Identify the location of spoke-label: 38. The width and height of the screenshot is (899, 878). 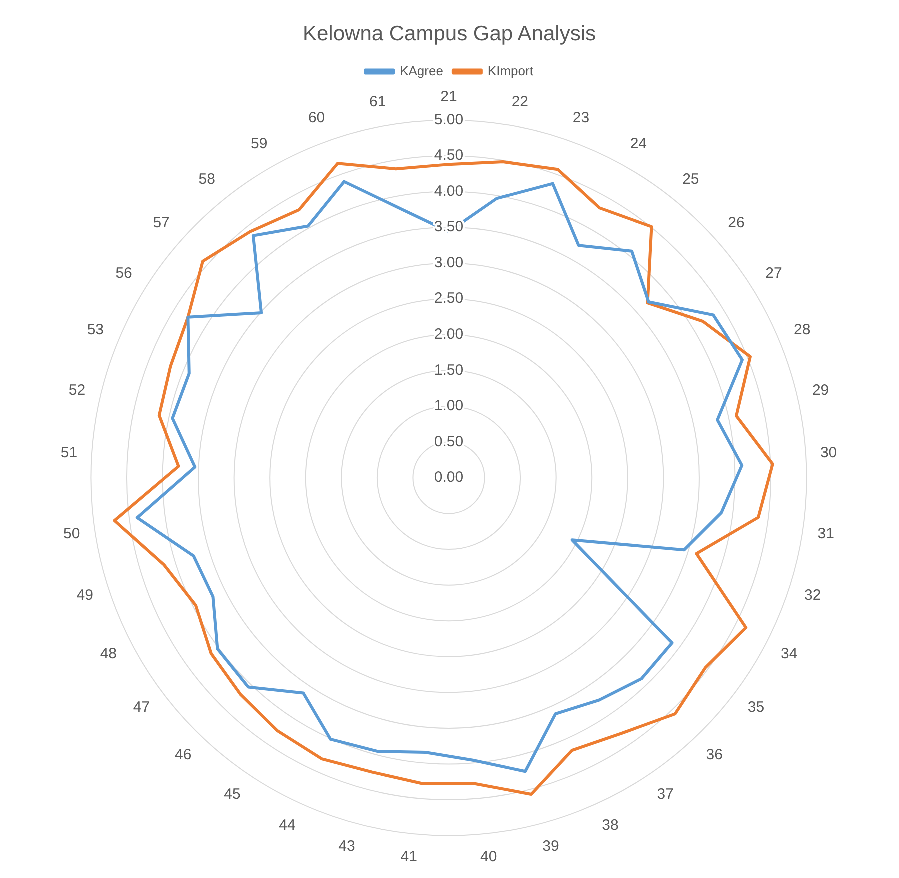
(610, 825).